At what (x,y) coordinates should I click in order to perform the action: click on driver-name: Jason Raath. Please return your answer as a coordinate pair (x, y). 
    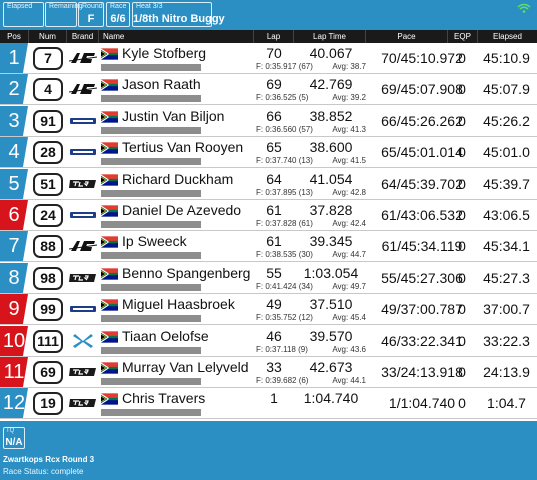
    Looking at the image, I should click on (161, 84).